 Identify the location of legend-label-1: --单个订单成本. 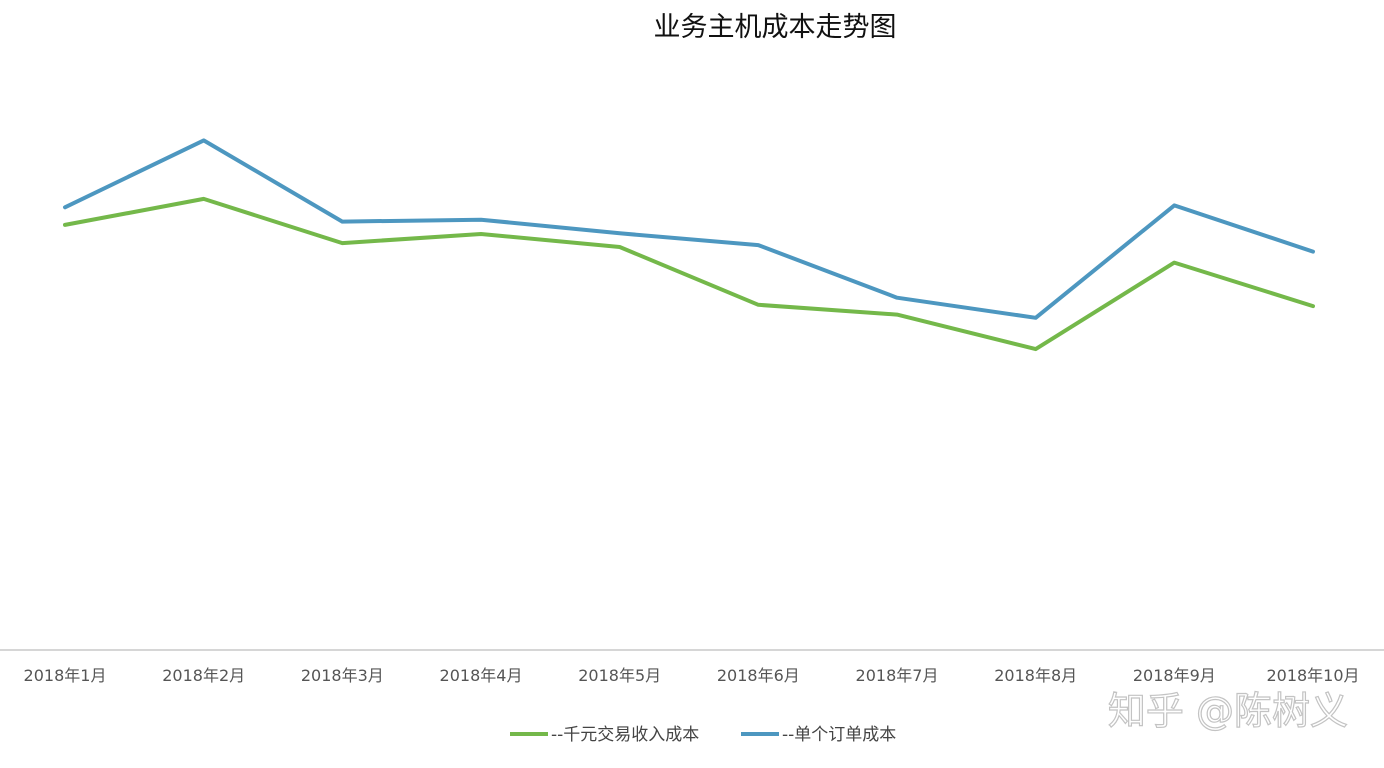
(839, 735).